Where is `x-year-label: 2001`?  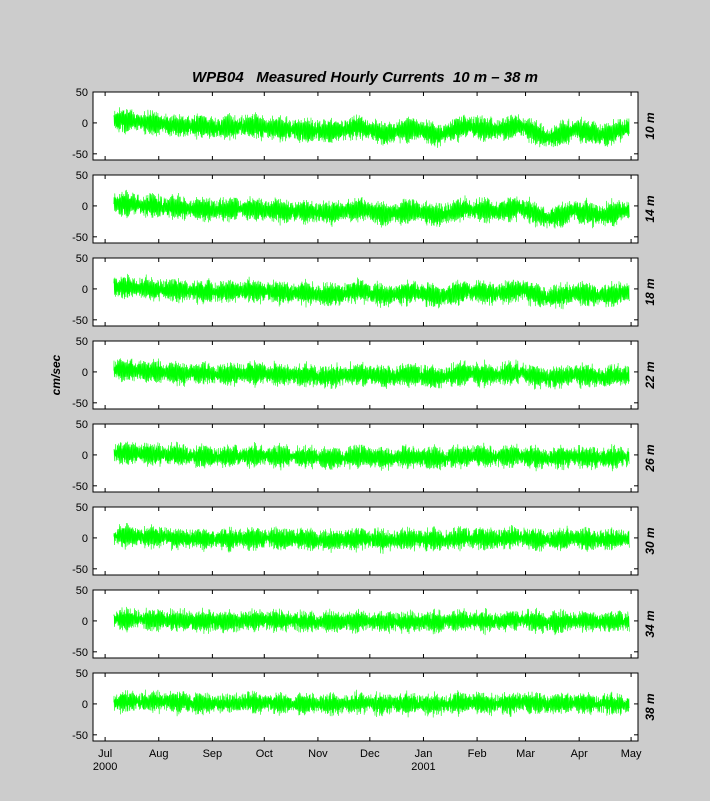
x-year-label: 2001 is located at coordinates (423, 767).